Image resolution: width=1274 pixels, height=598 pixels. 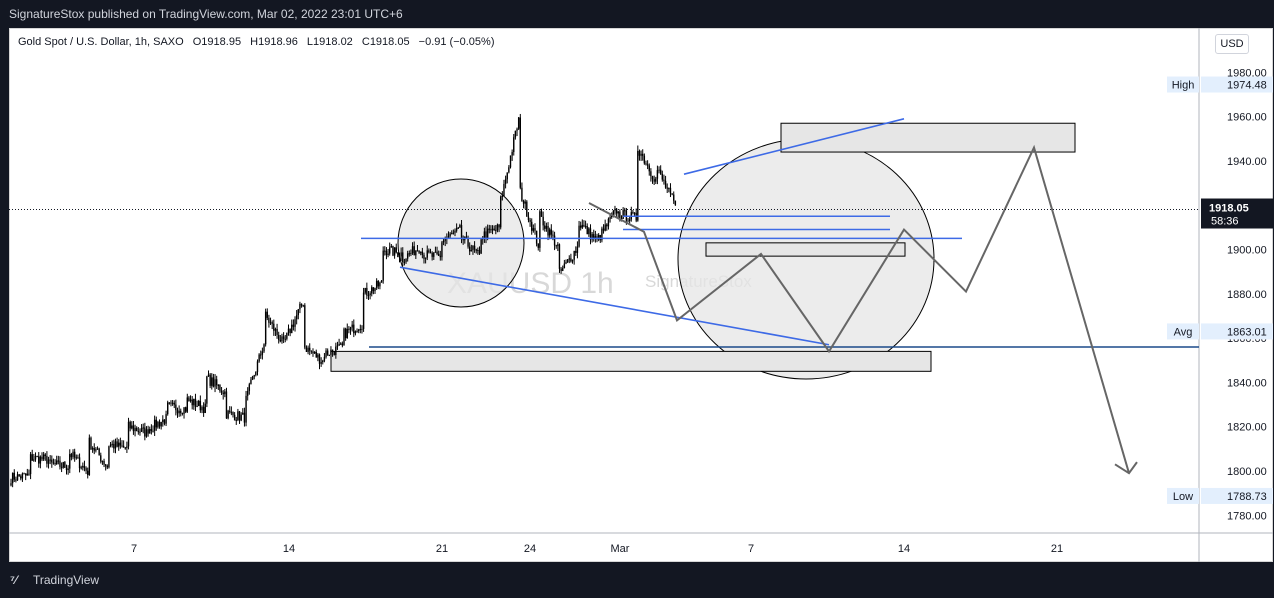 I want to click on high-label-tag-bg, so click(x=1183, y=84).